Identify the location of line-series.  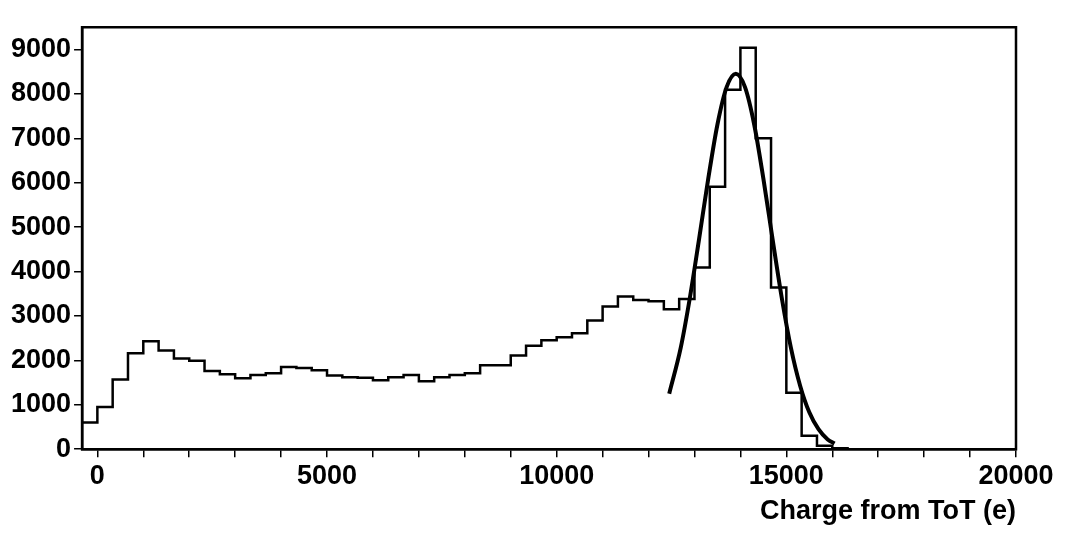
(752, 258).